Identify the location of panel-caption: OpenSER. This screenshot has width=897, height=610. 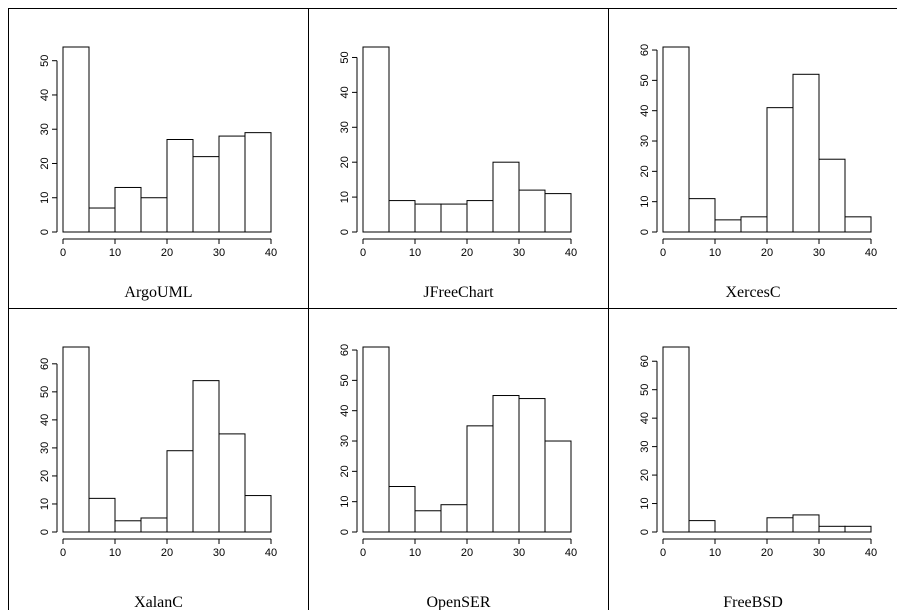
(458, 602).